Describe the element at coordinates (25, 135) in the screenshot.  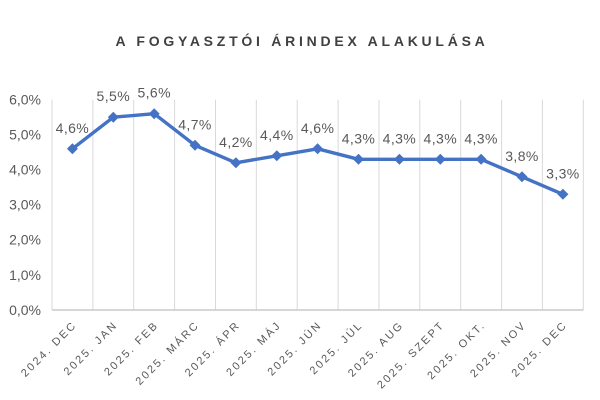
I see `svg-text: 5,0%` at that location.